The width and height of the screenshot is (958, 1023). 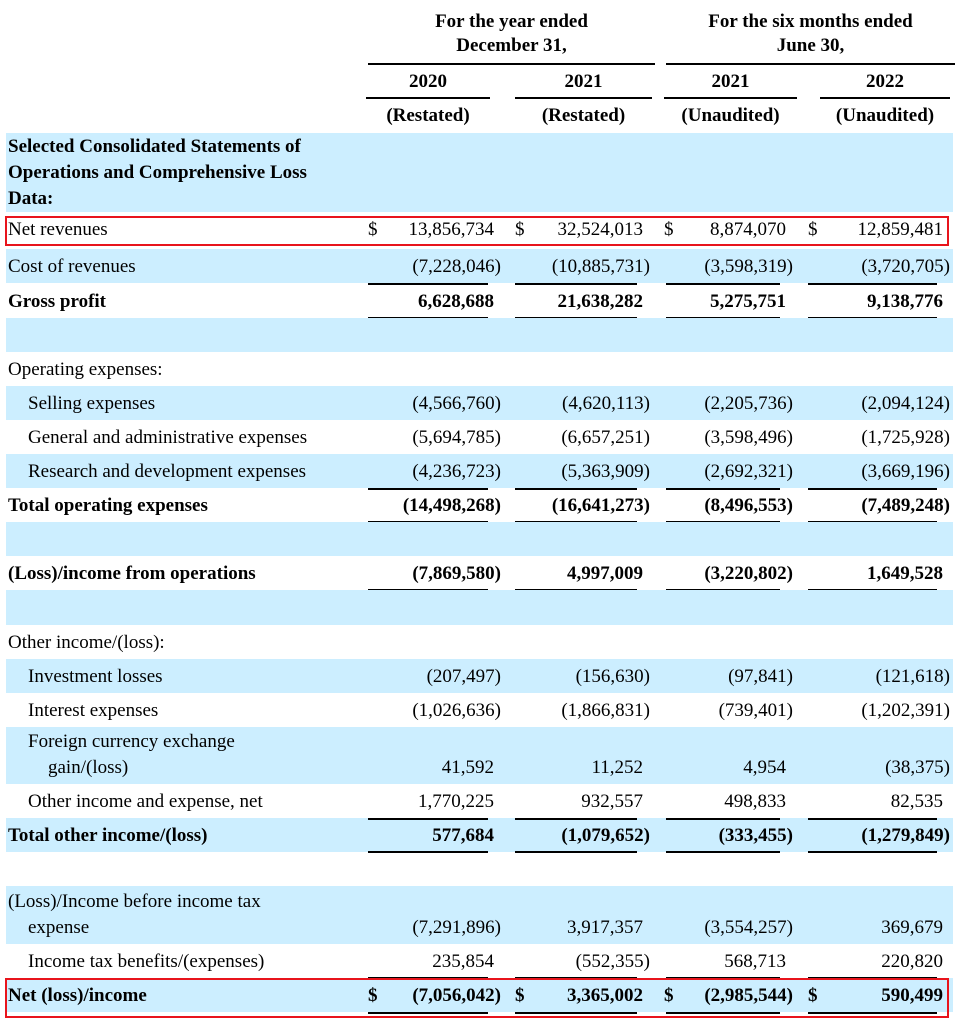 What do you see at coordinates (605, 573) in the screenshot?
I see `value-cell: 4,997,009` at bounding box center [605, 573].